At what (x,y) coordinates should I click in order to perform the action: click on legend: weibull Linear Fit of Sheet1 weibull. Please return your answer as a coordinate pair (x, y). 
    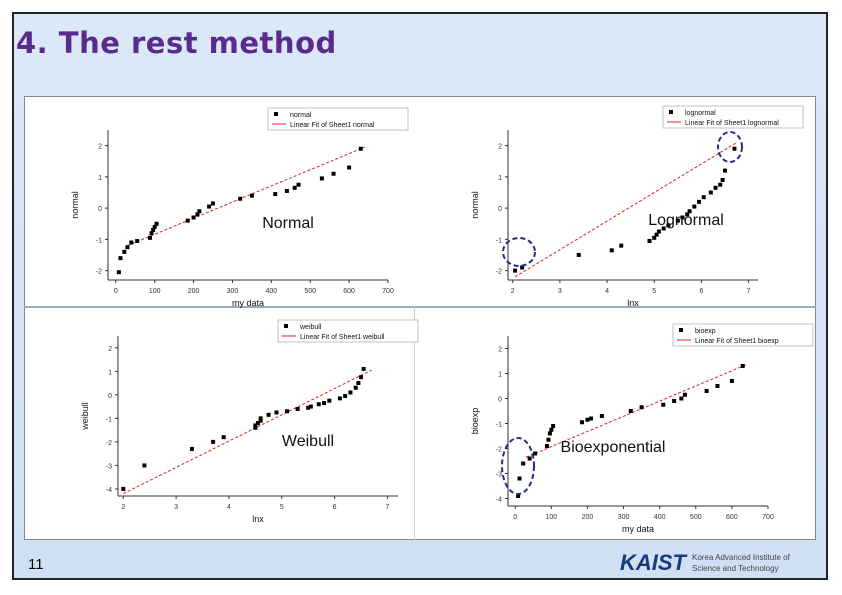
    Looking at the image, I should click on (348, 331).